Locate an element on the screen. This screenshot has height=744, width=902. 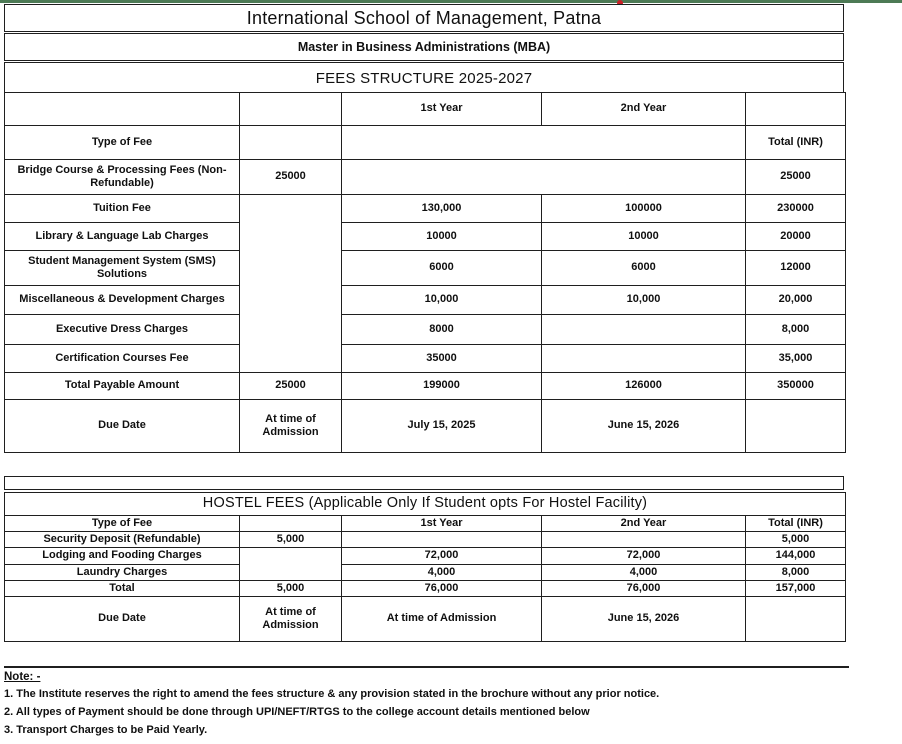
hostel-due-y1: At time of Admission is located at coordinates (441, 618).